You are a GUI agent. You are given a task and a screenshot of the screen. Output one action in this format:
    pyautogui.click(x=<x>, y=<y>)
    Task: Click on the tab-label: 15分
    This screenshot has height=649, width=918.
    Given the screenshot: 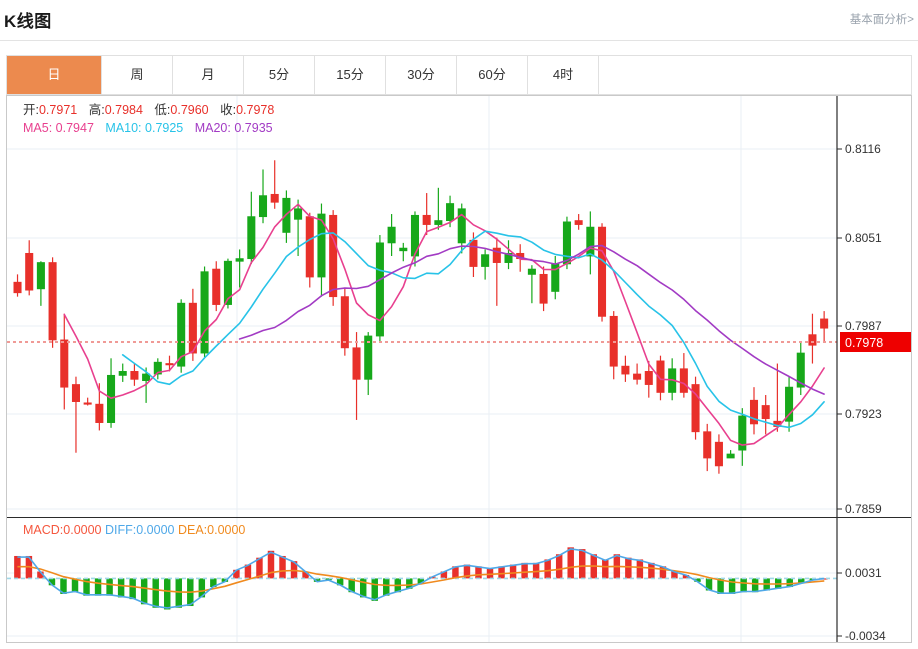 What is the action you would take?
    pyautogui.click(x=350, y=74)
    